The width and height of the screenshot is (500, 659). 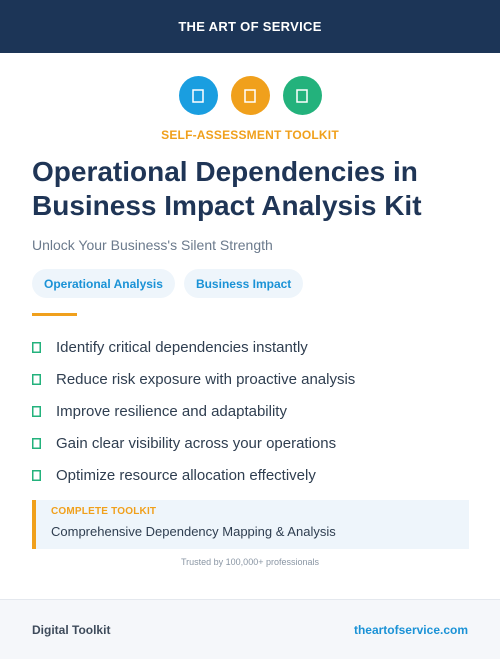 What do you see at coordinates (225, 171) in the screenshot?
I see `title-line-1: Operational Dependencies in` at bounding box center [225, 171].